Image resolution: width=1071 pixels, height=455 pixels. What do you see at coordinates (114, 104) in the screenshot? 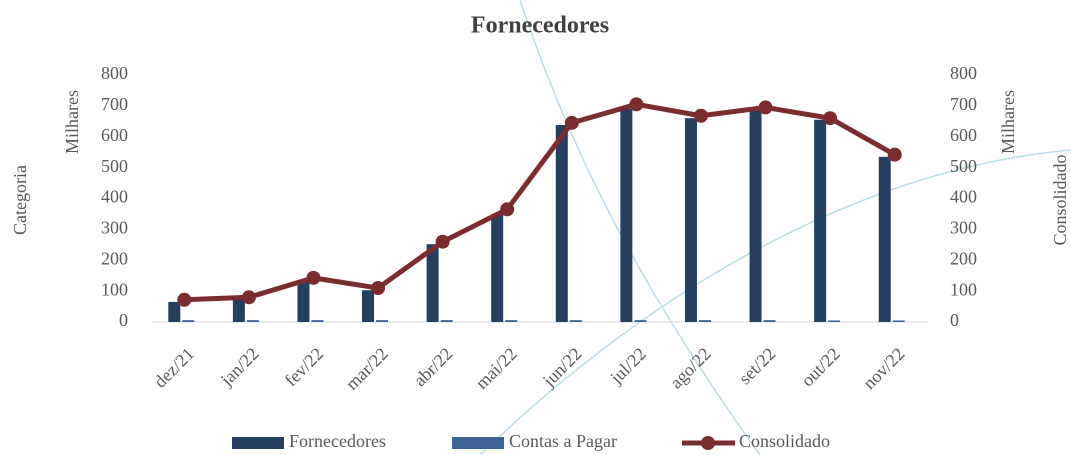
I see `y-tick-label: 700` at bounding box center [114, 104].